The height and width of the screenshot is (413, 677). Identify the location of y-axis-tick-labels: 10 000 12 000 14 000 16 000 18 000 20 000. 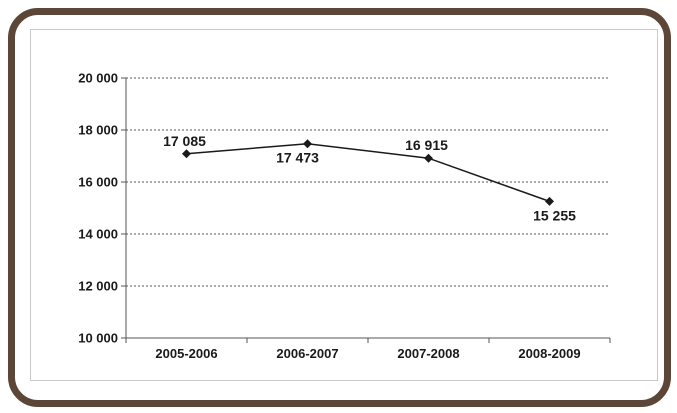
(98, 208).